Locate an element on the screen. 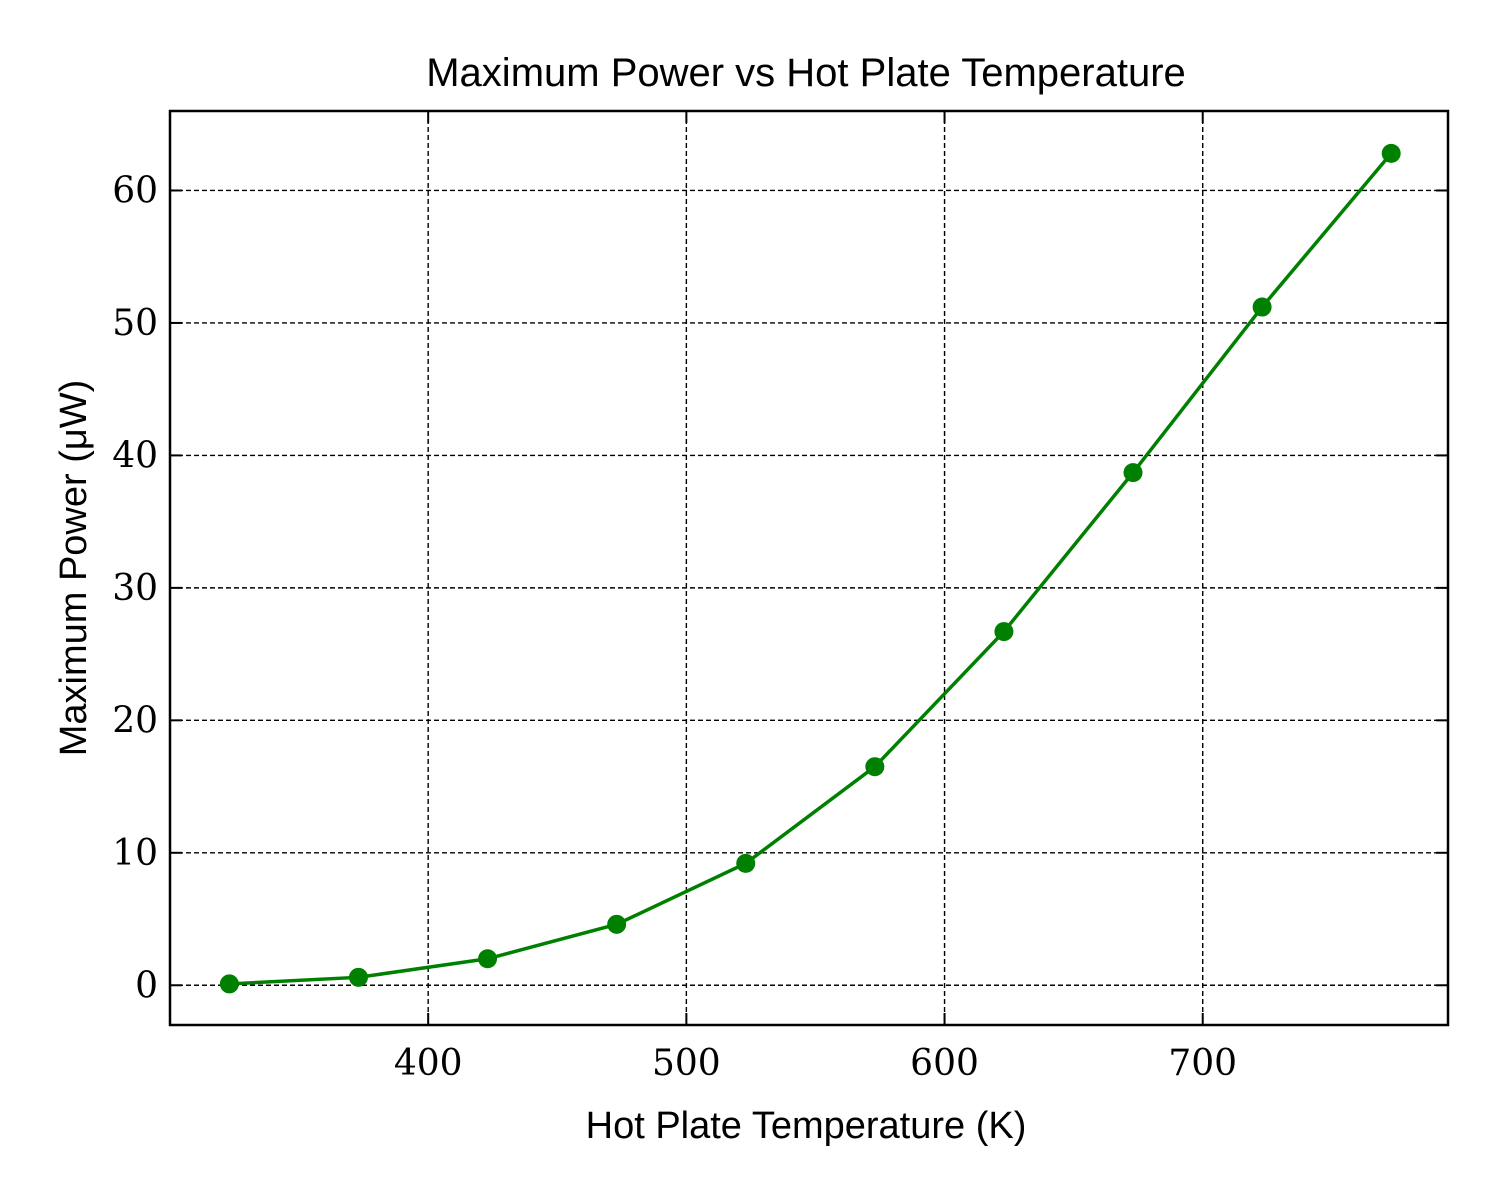 Image resolution: width=1500 pixels, height=1200 pixels. y-tick-label: 60 is located at coordinates (135, 190).